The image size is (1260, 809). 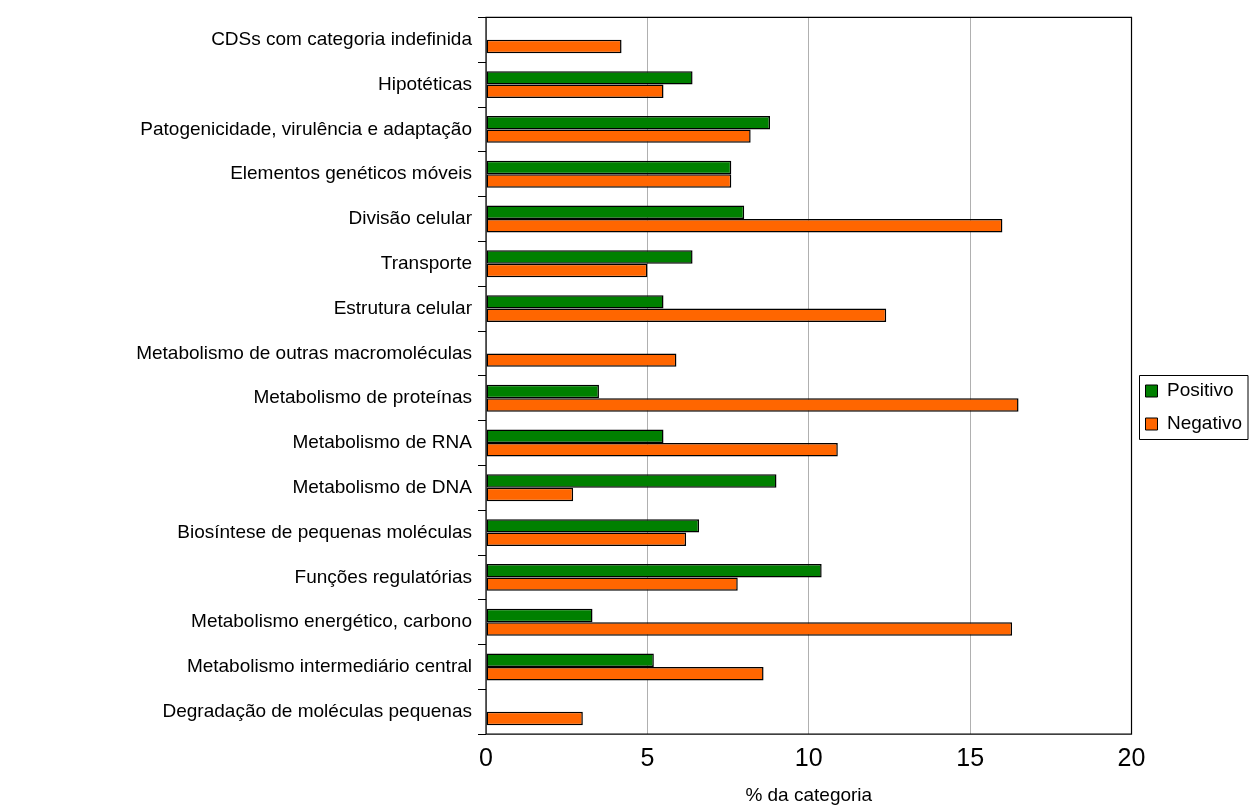 I want to click on y-tick-label: CDSs com categoria indefinida, so click(x=342, y=39).